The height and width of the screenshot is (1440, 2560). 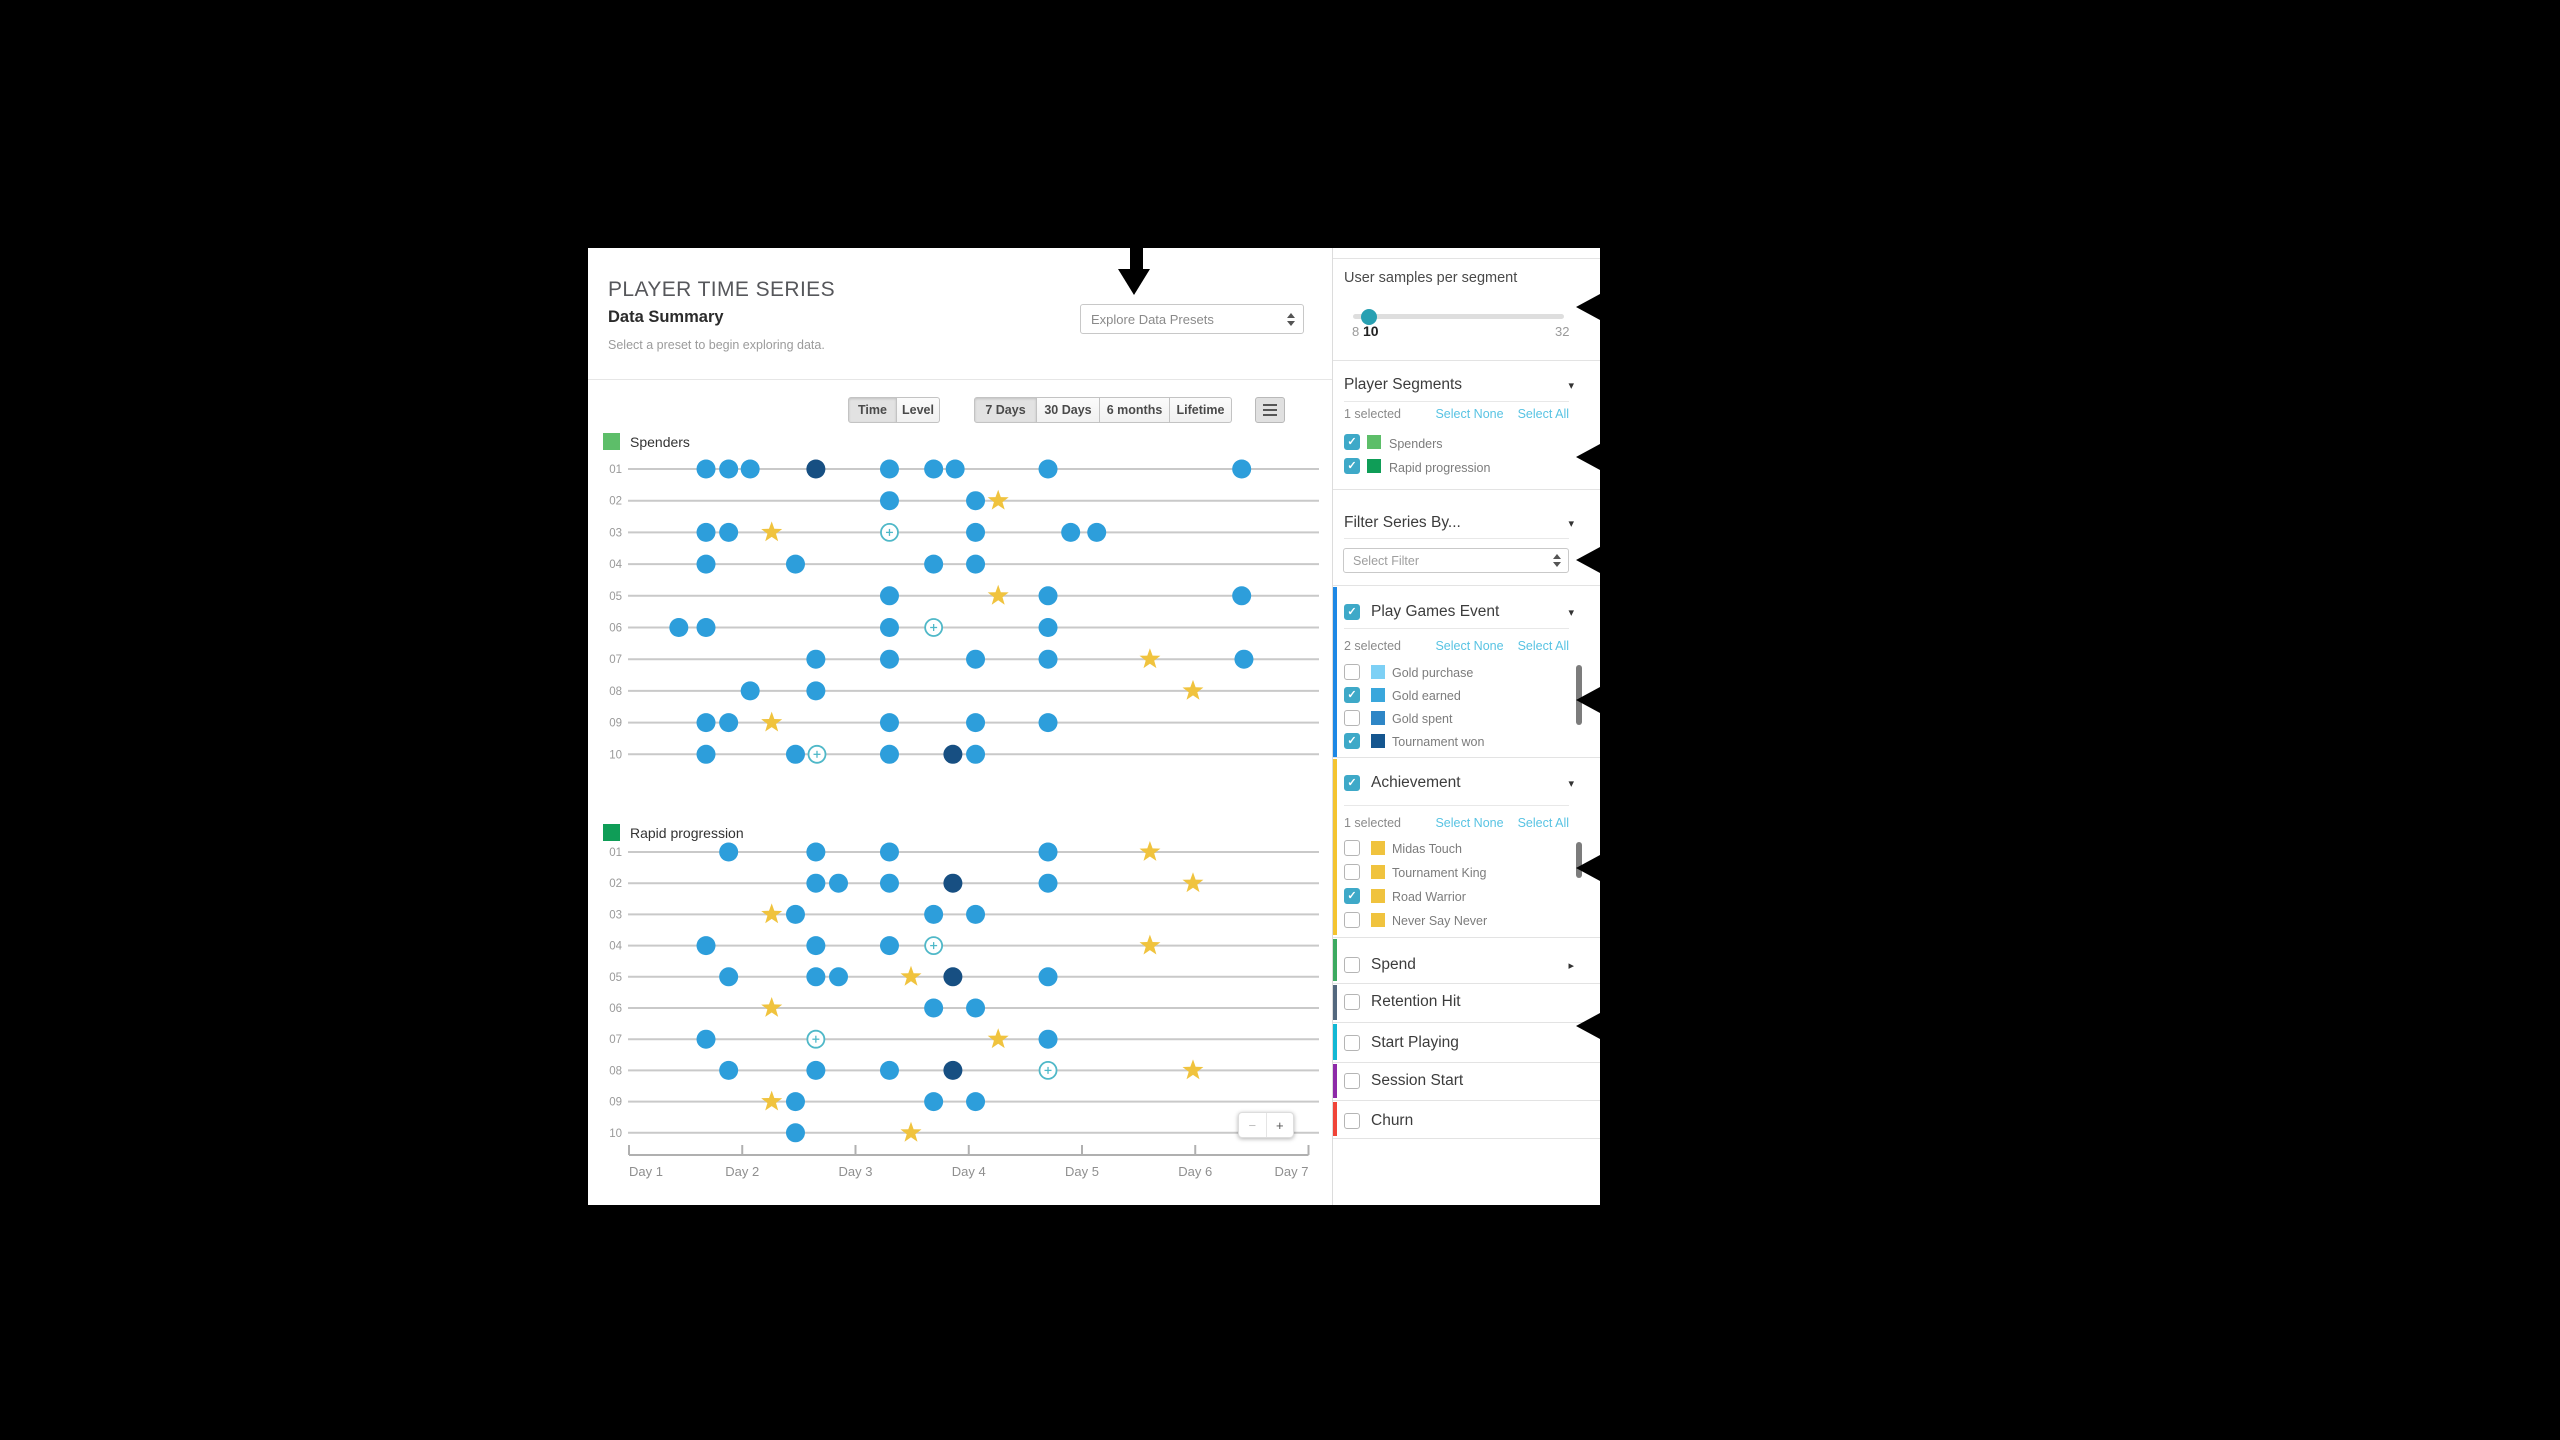 What do you see at coordinates (1270, 410) in the screenshot?
I see `menu-icon` at bounding box center [1270, 410].